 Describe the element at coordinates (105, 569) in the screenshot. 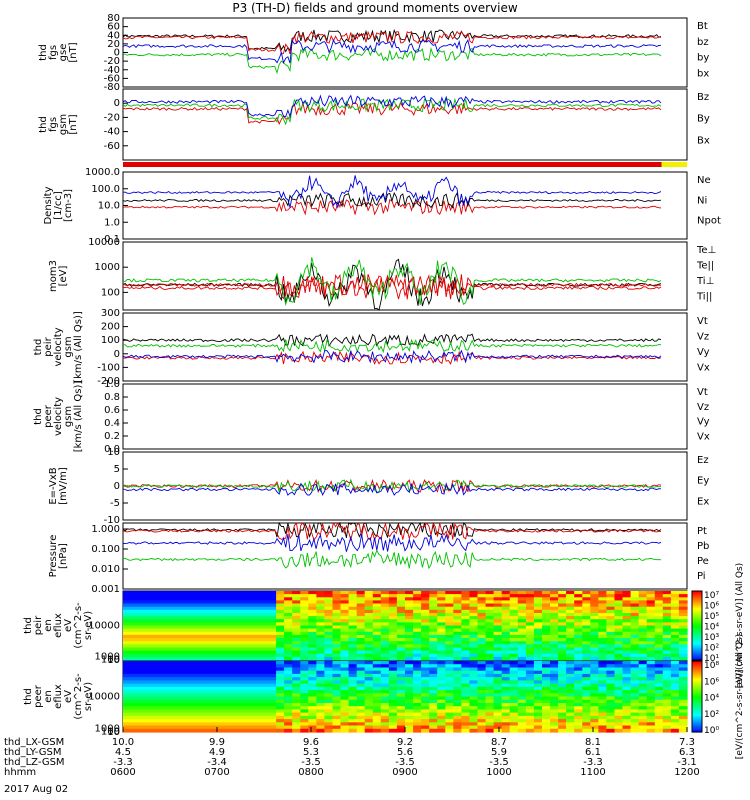

I see `y-tick-label: 0.010` at that location.